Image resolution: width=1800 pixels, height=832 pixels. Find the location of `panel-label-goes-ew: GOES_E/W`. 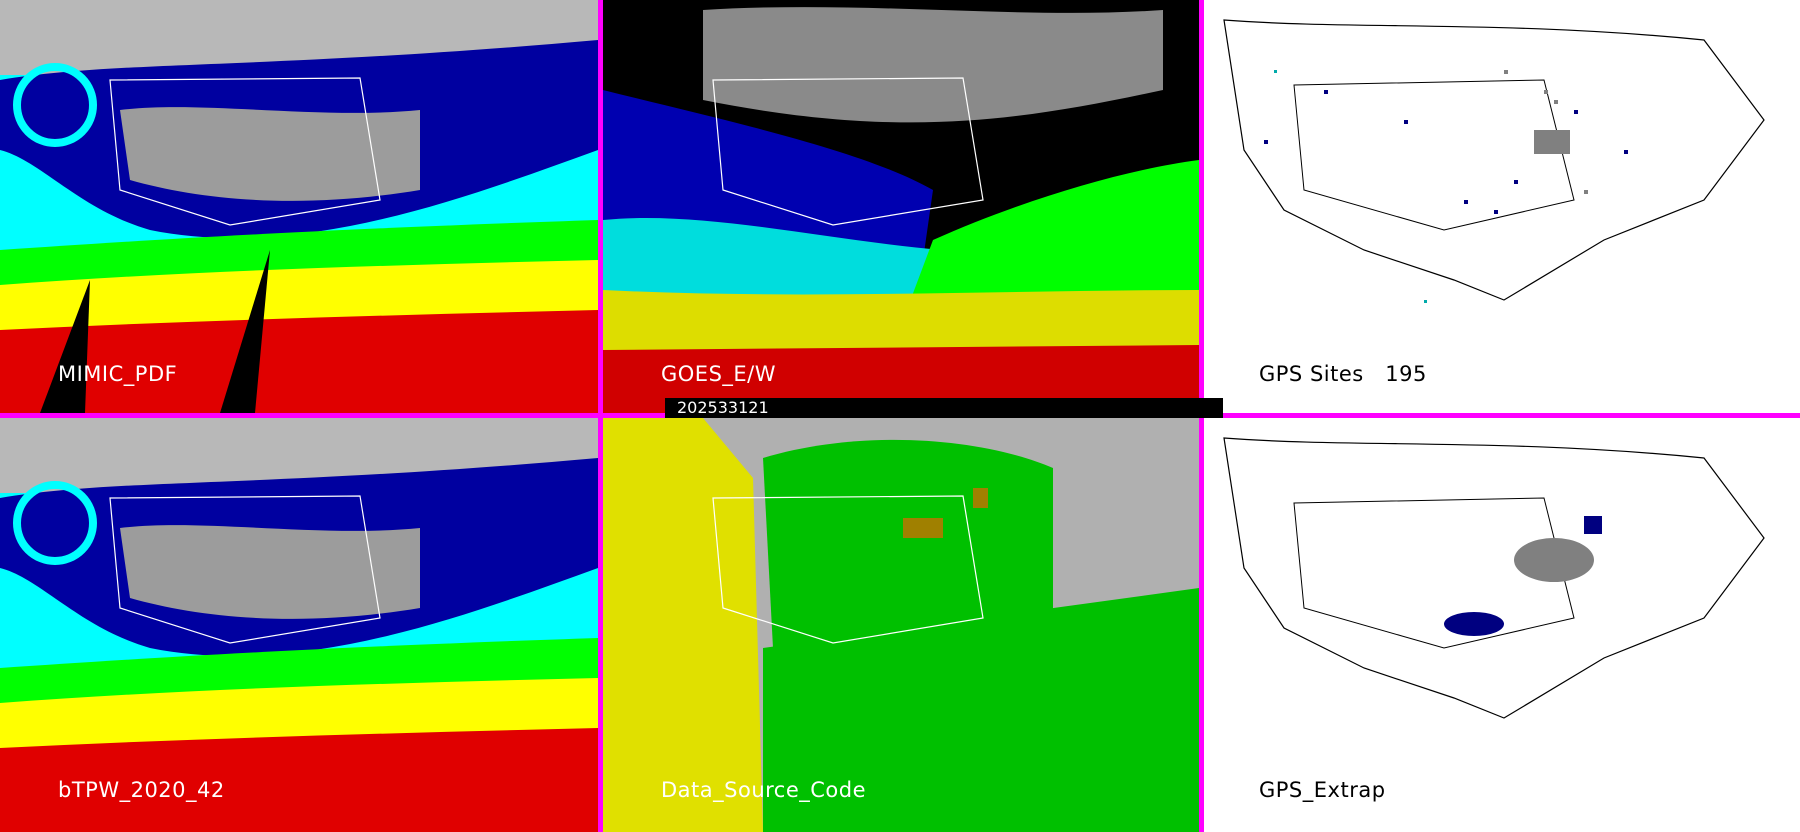

panel-label-goes-ew: GOES_E/W is located at coordinates (719, 374).